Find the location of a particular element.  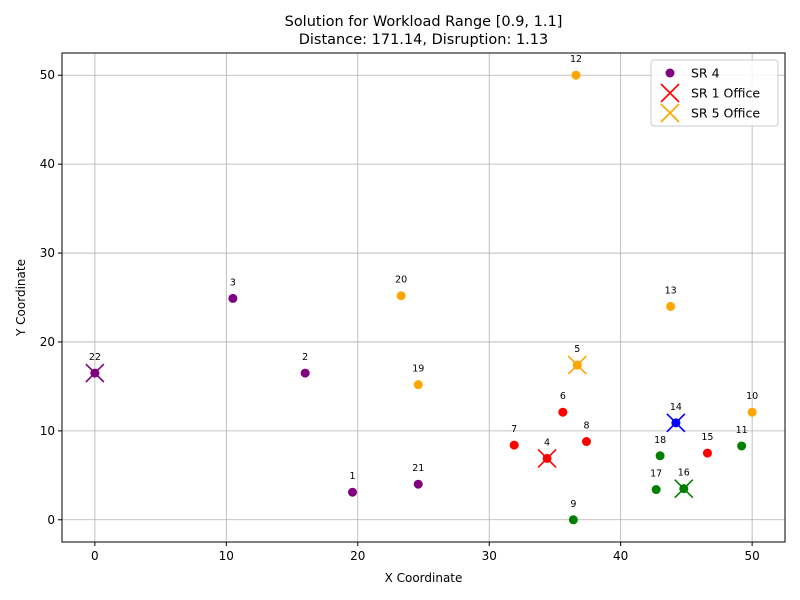

chart-title-line1: Solution for Workload Range [0.9, 1.1] is located at coordinates (424, 22).